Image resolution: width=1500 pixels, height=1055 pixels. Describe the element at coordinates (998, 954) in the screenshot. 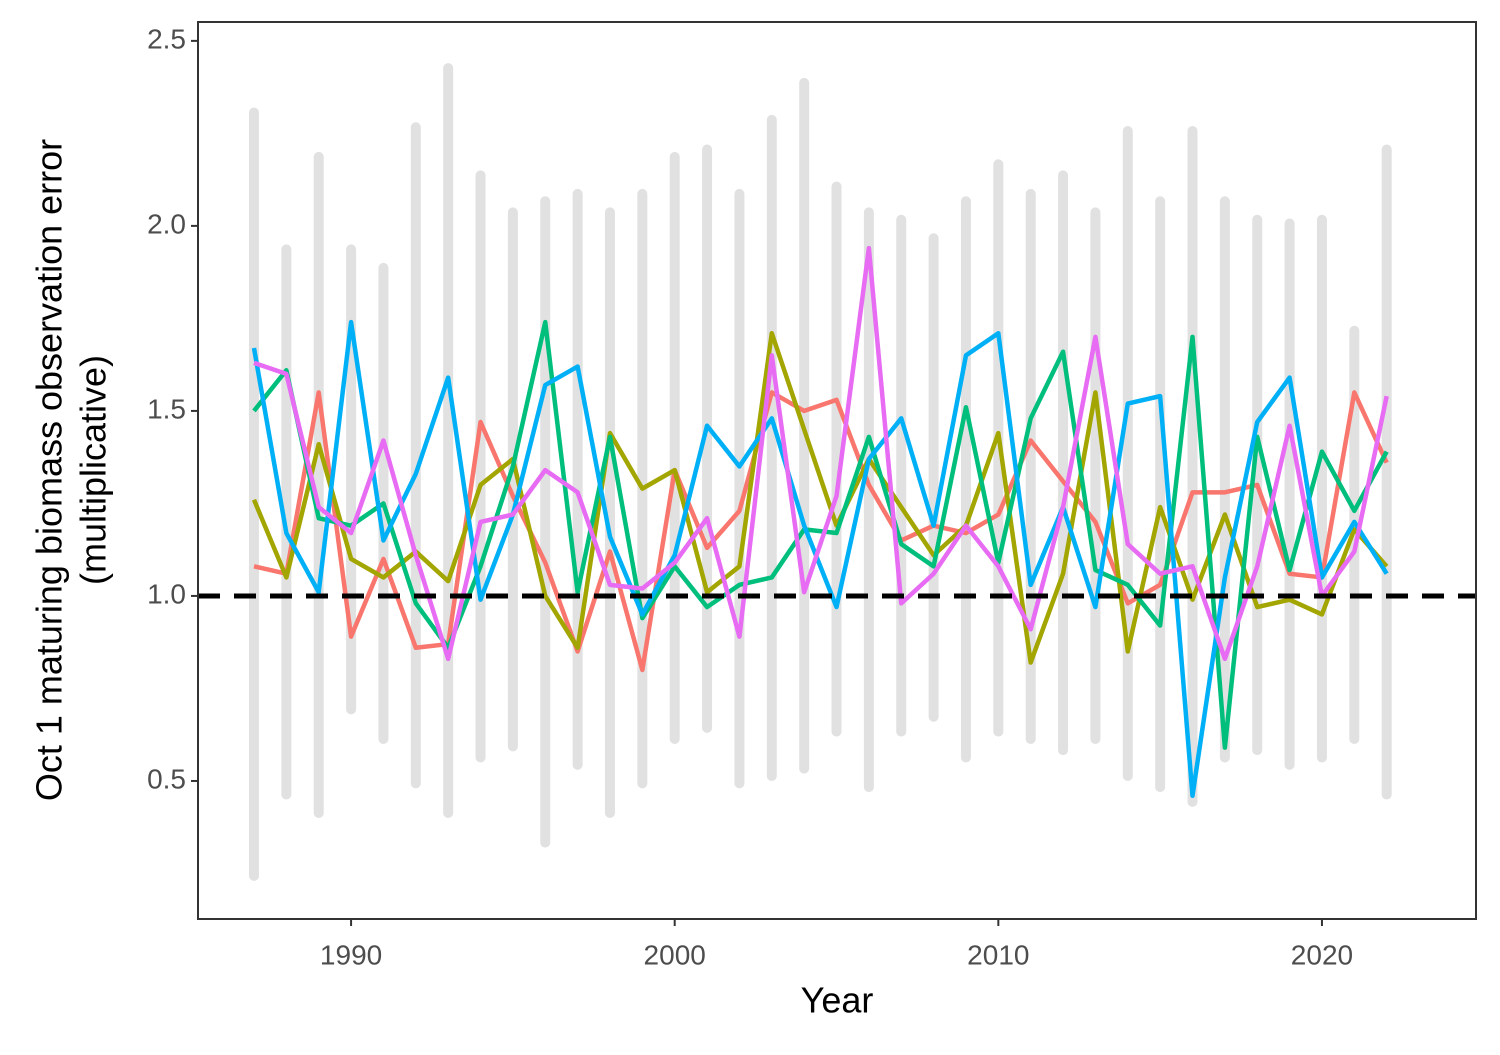

I see `x-tick-label: 2010` at that location.